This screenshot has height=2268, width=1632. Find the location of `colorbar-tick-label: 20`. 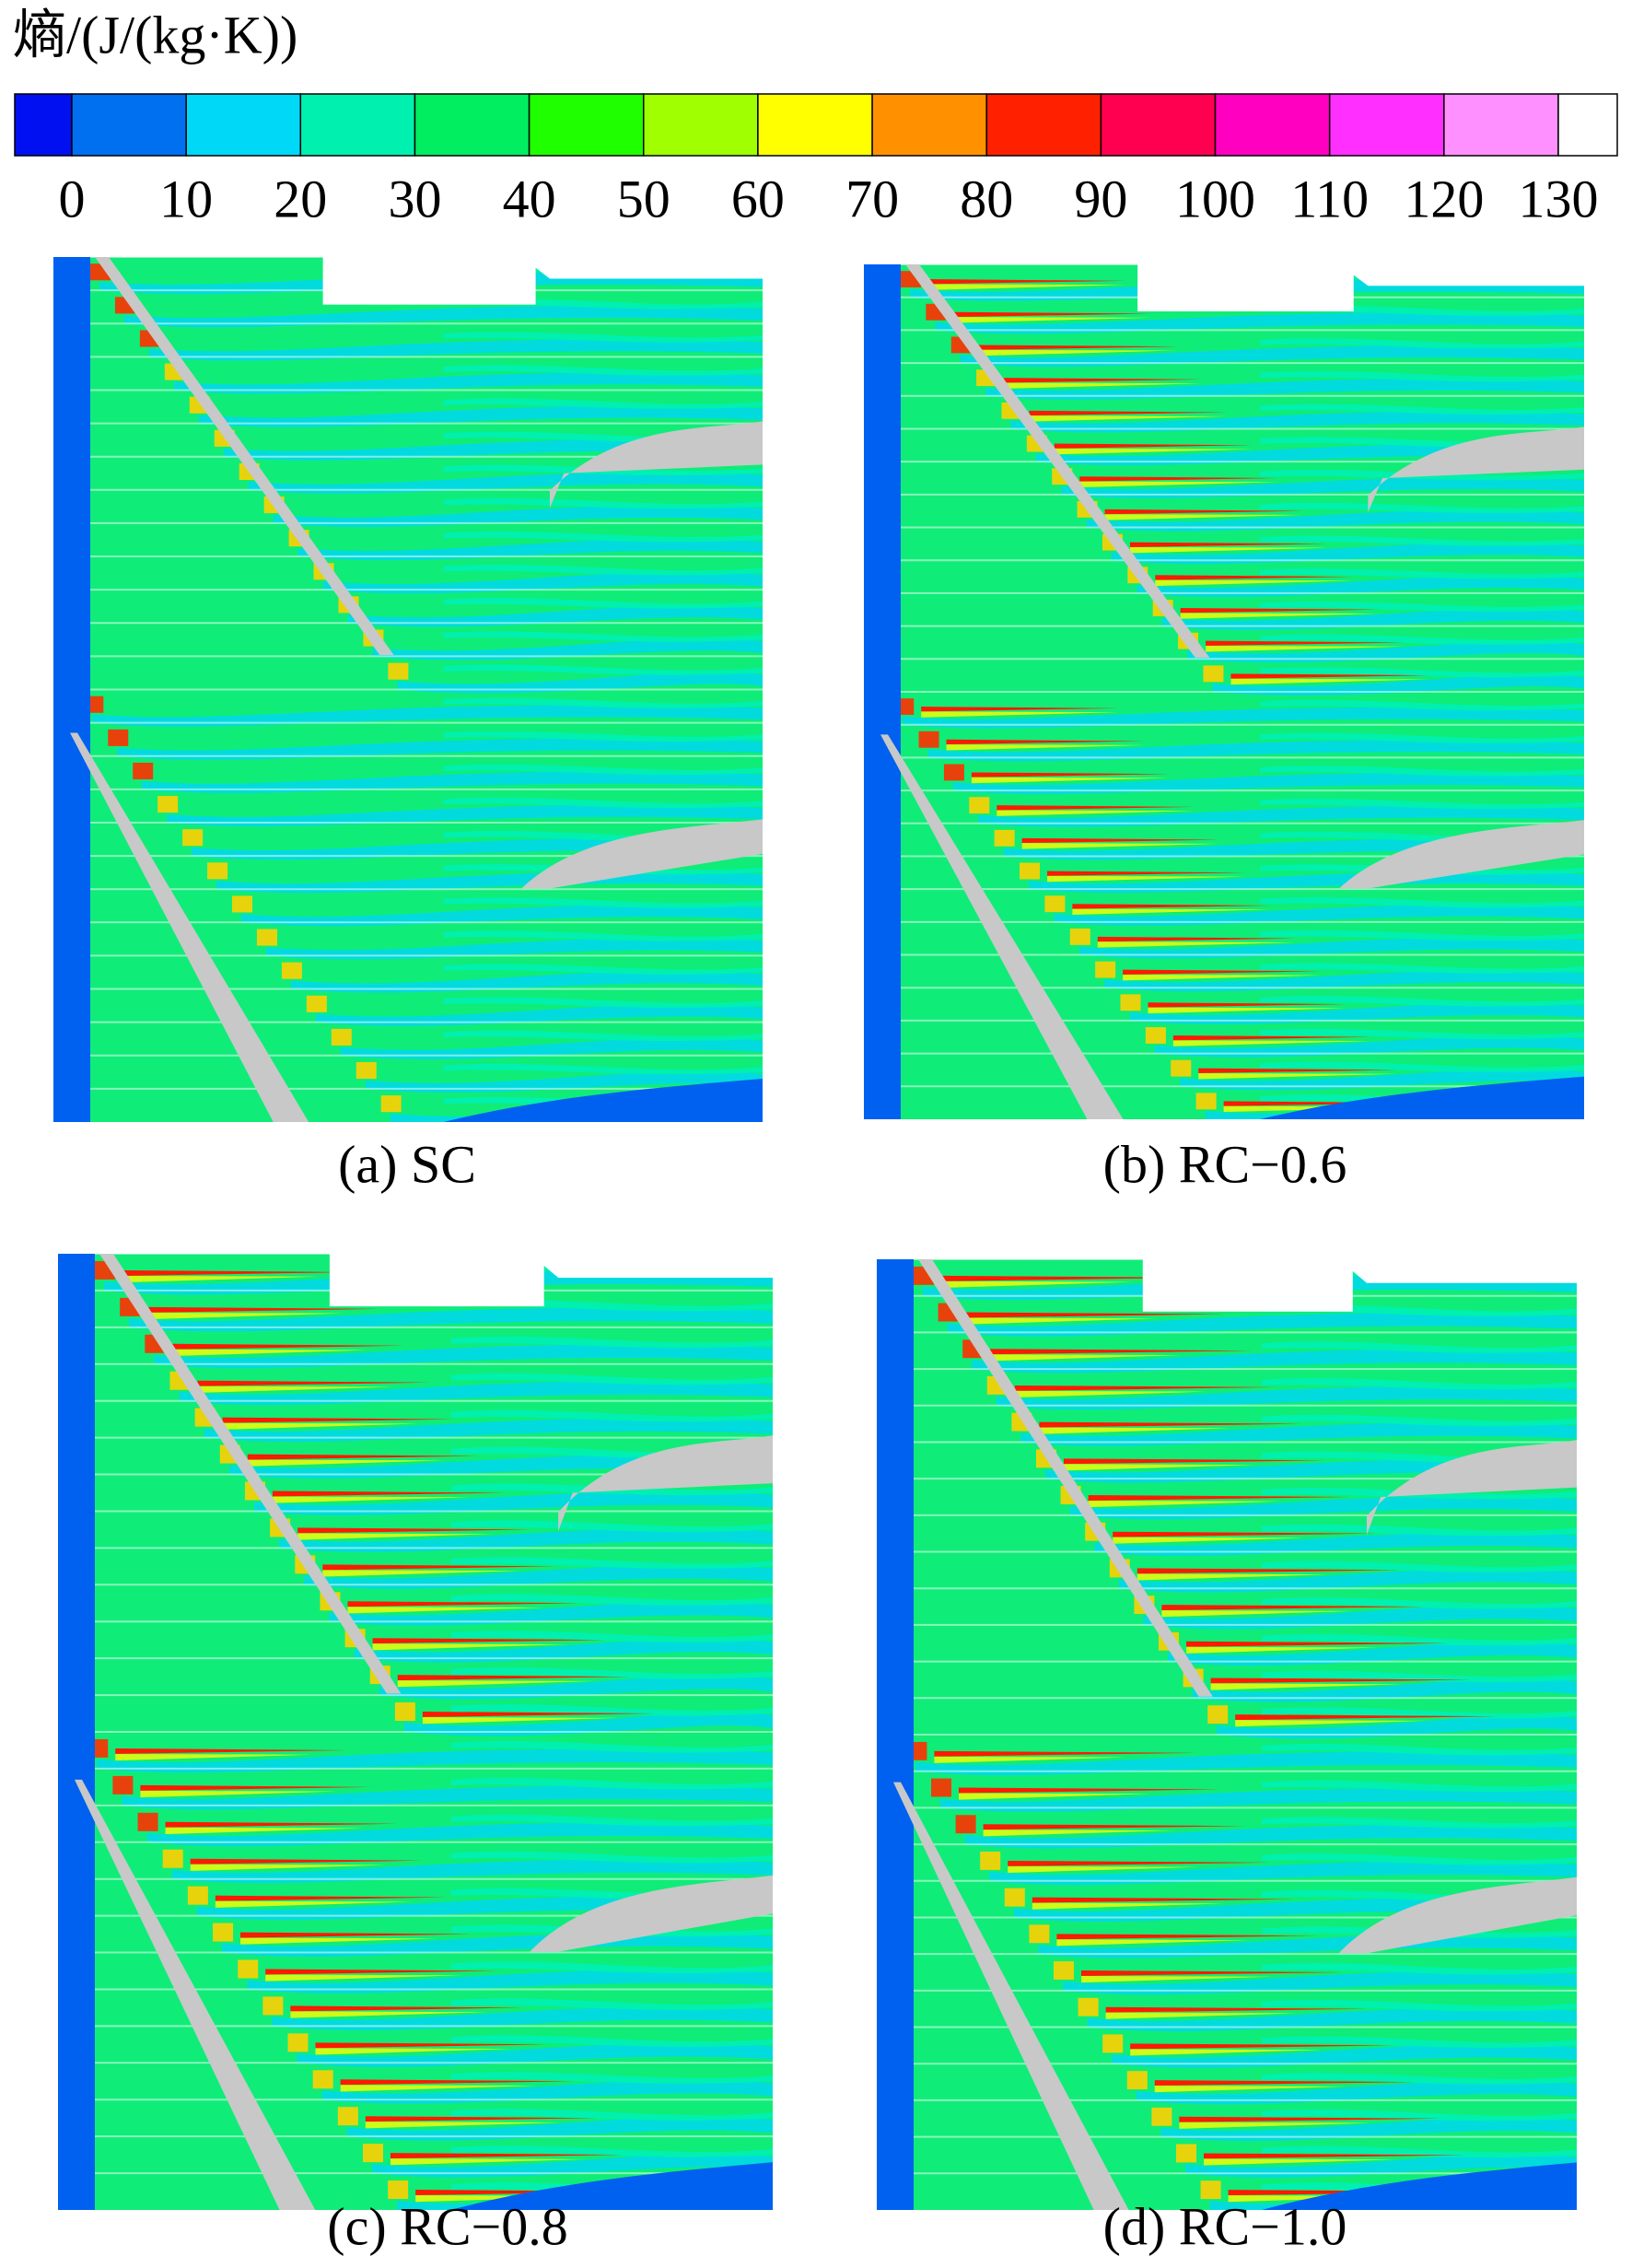

colorbar-tick-label: 20 is located at coordinates (300, 198).